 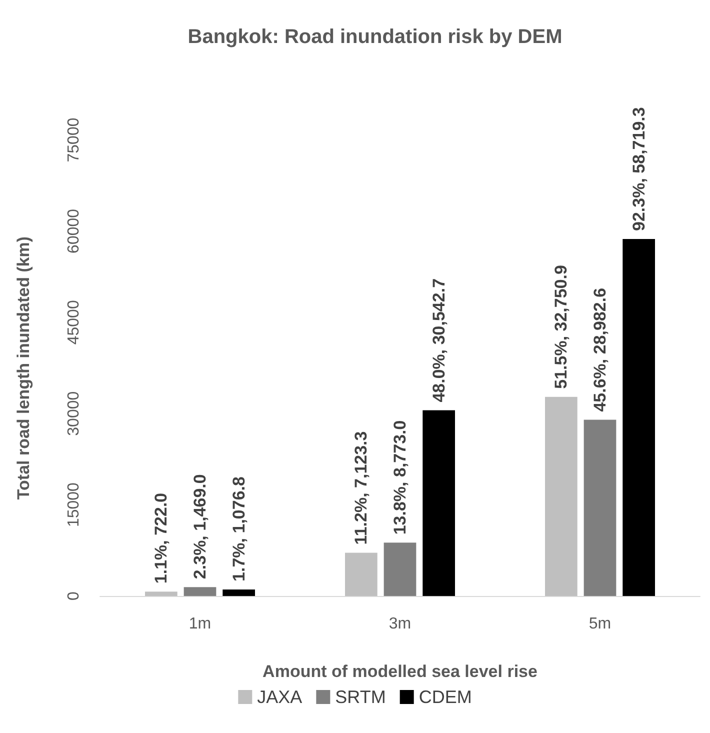 I want to click on legend-label: SRTM, so click(x=360, y=697).